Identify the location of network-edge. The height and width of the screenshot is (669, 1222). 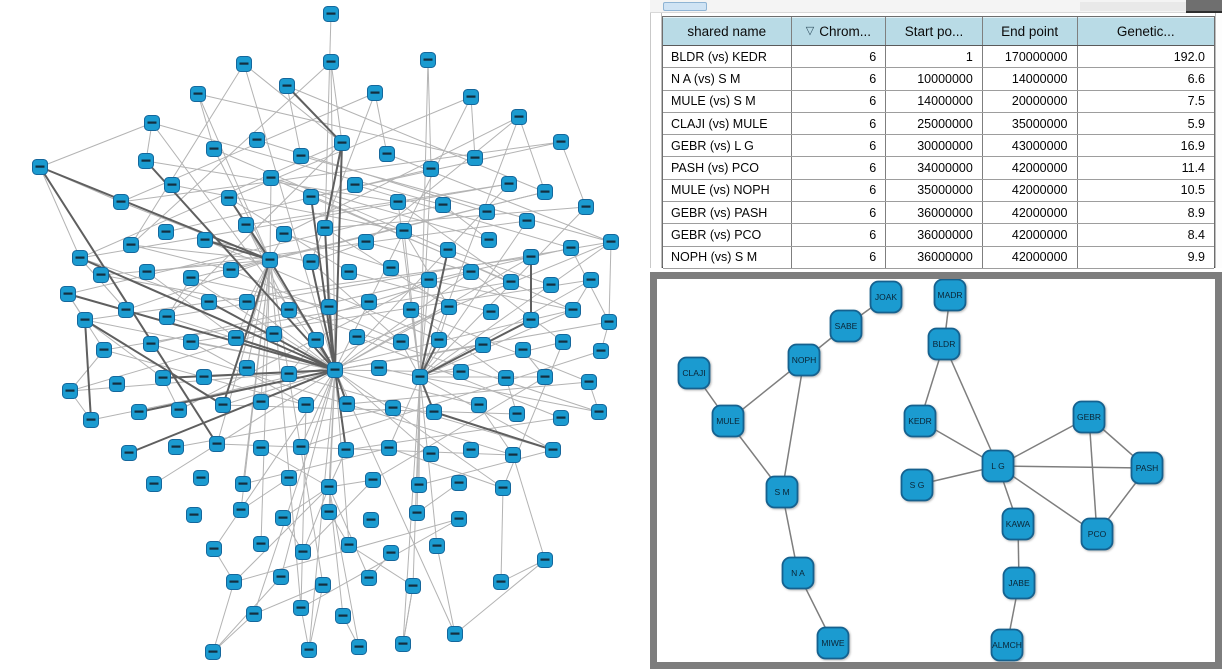
(1047, 500).